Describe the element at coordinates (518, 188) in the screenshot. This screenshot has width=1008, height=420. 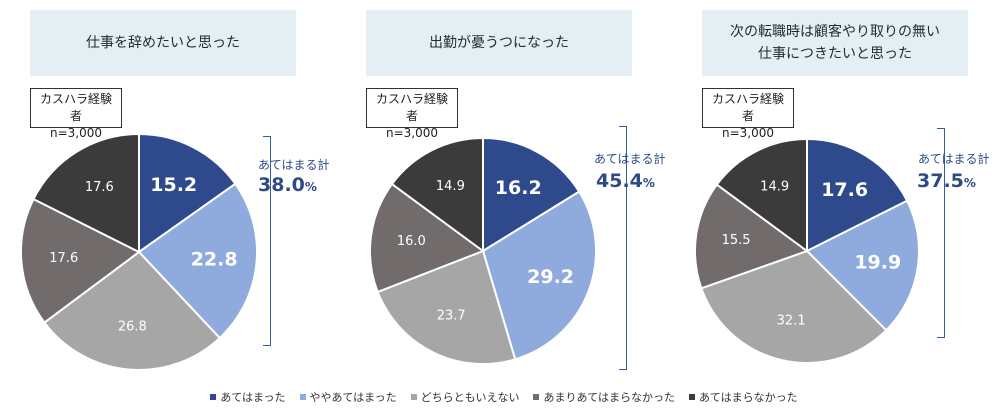
I see `slice-value-label: 16.2` at that location.